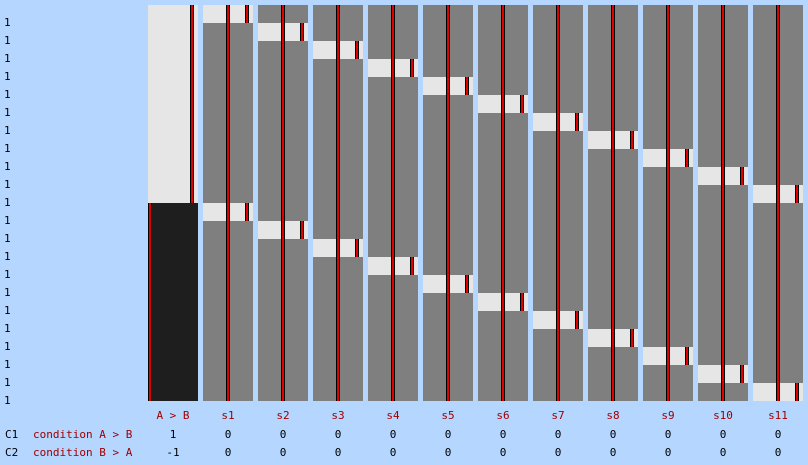 This screenshot has width=808, height=465. Describe the element at coordinates (173, 434) in the screenshot. I see `contrast-weight: 1` at that location.